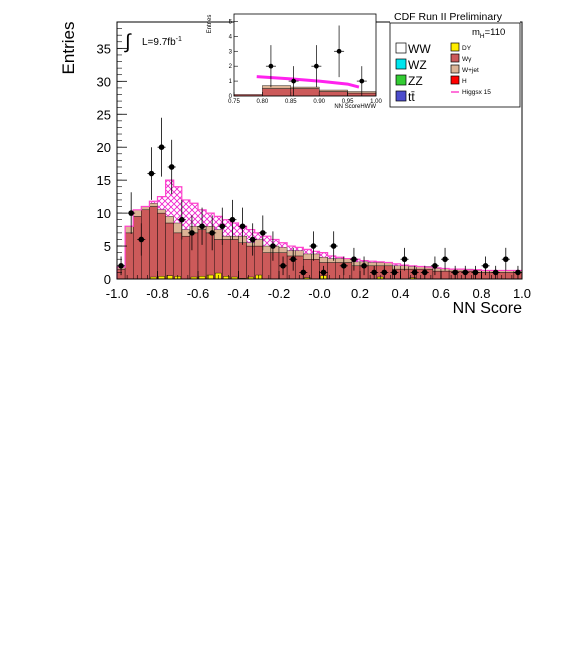 Image resolution: width=567 pixels, height=667 pixels. I want to click on x-tick-label: 0.2, so click(360, 293).